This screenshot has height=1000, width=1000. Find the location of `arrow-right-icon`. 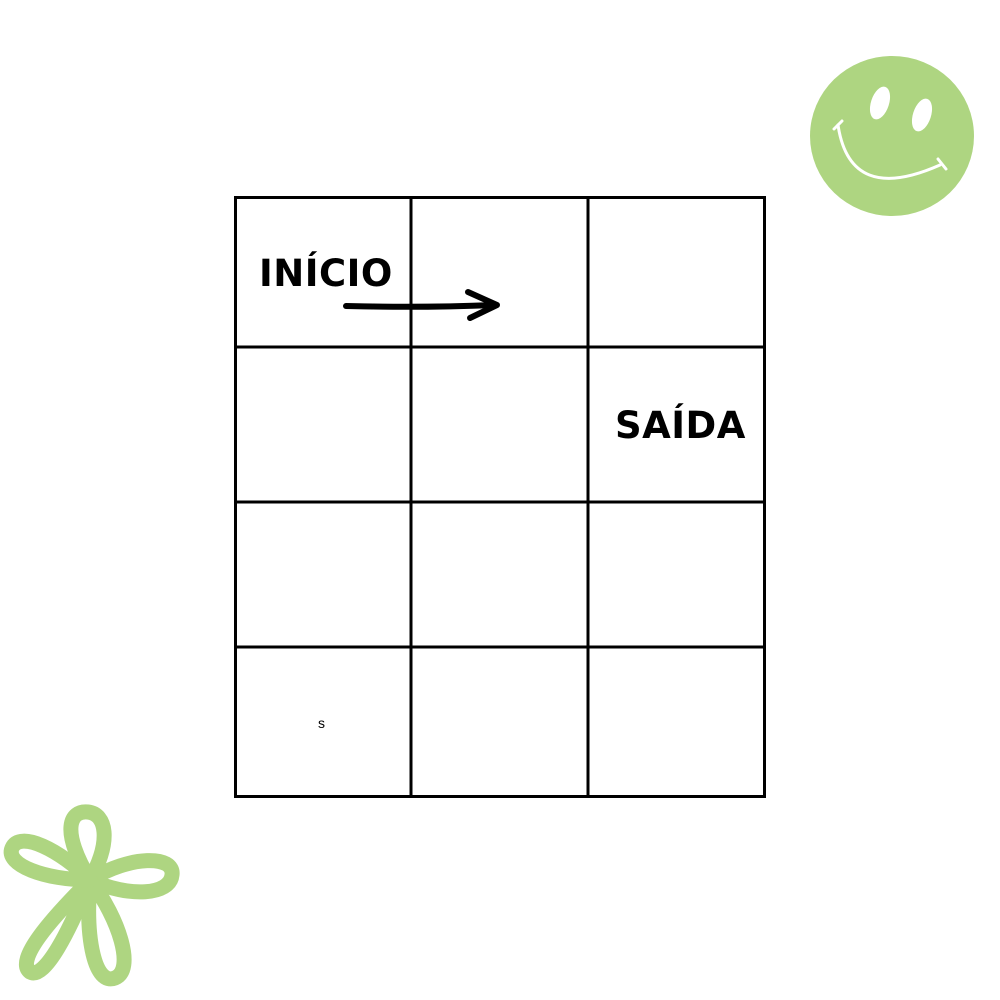

arrow-right-icon is located at coordinates (421, 305).